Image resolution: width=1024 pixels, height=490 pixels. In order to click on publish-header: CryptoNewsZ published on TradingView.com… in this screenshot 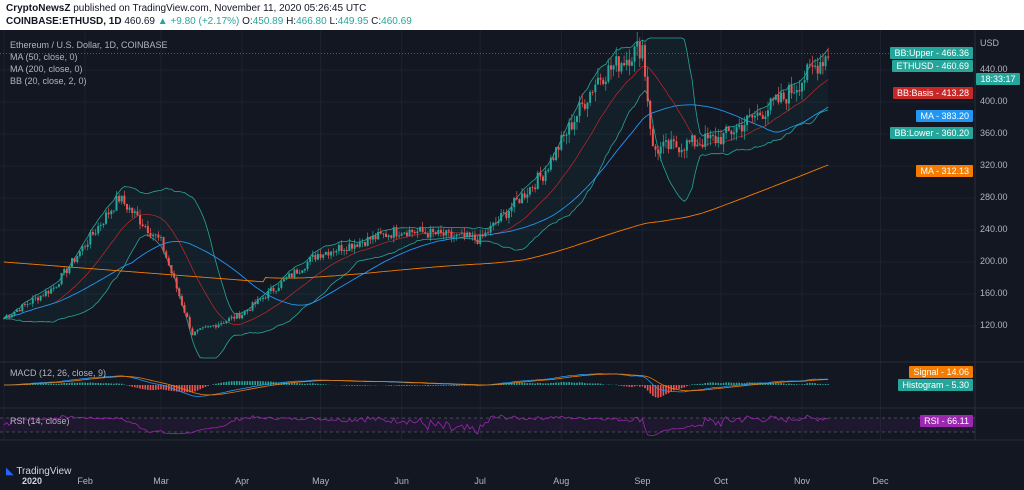, I will do `click(512, 15)`.